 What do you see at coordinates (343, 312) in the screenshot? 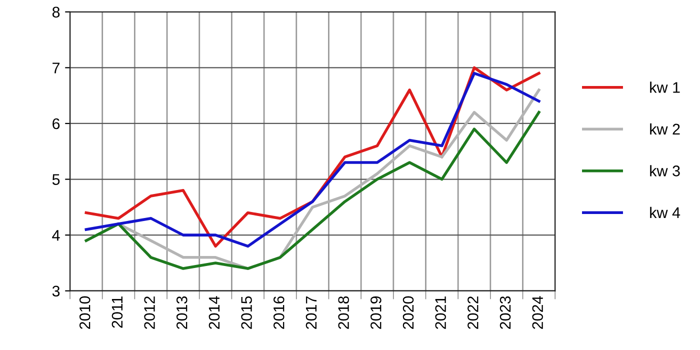
I see `x-tick-label: 2018` at bounding box center [343, 312].